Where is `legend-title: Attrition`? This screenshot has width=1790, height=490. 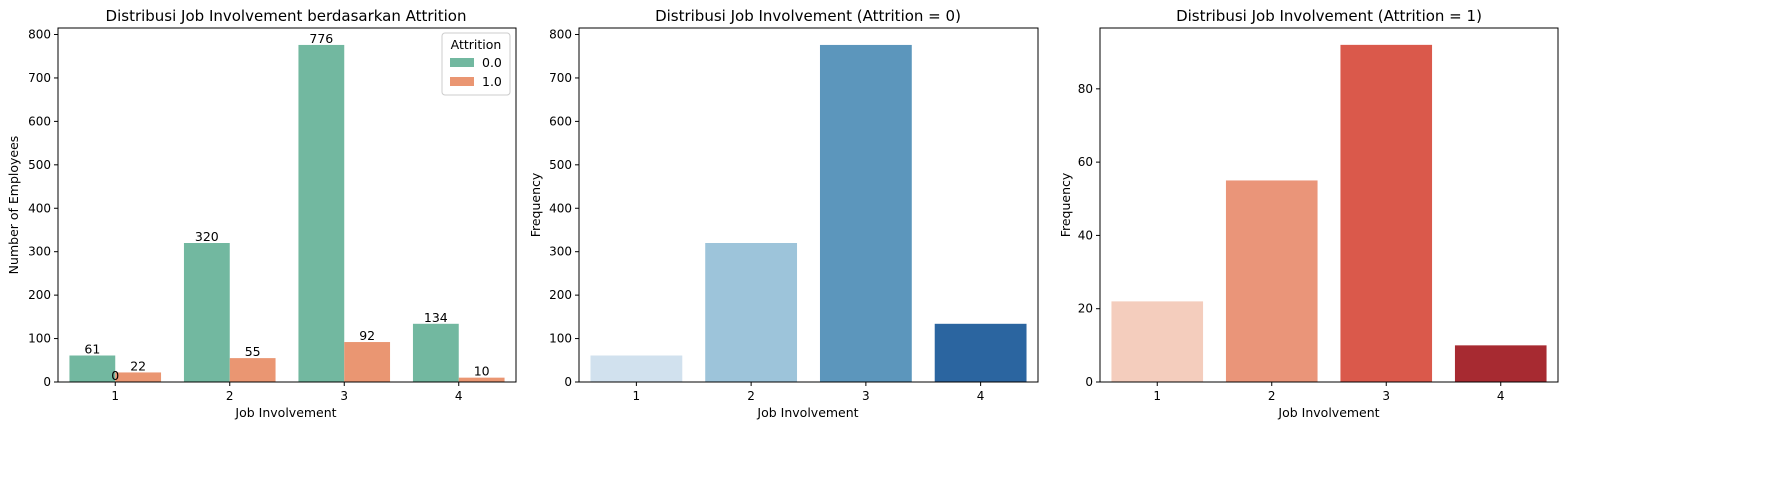
legend-title: Attrition is located at coordinates (476, 44).